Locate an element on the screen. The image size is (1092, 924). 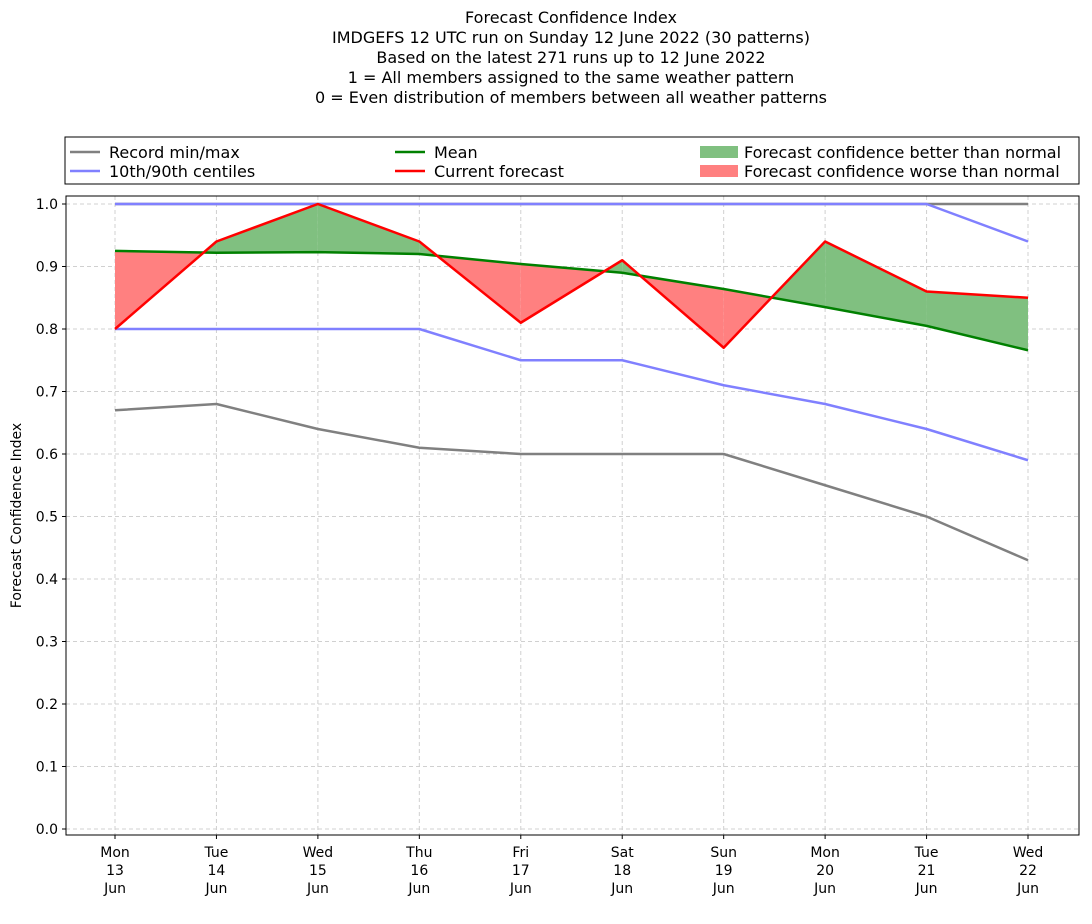
series-line-p90 is located at coordinates (572, 222).